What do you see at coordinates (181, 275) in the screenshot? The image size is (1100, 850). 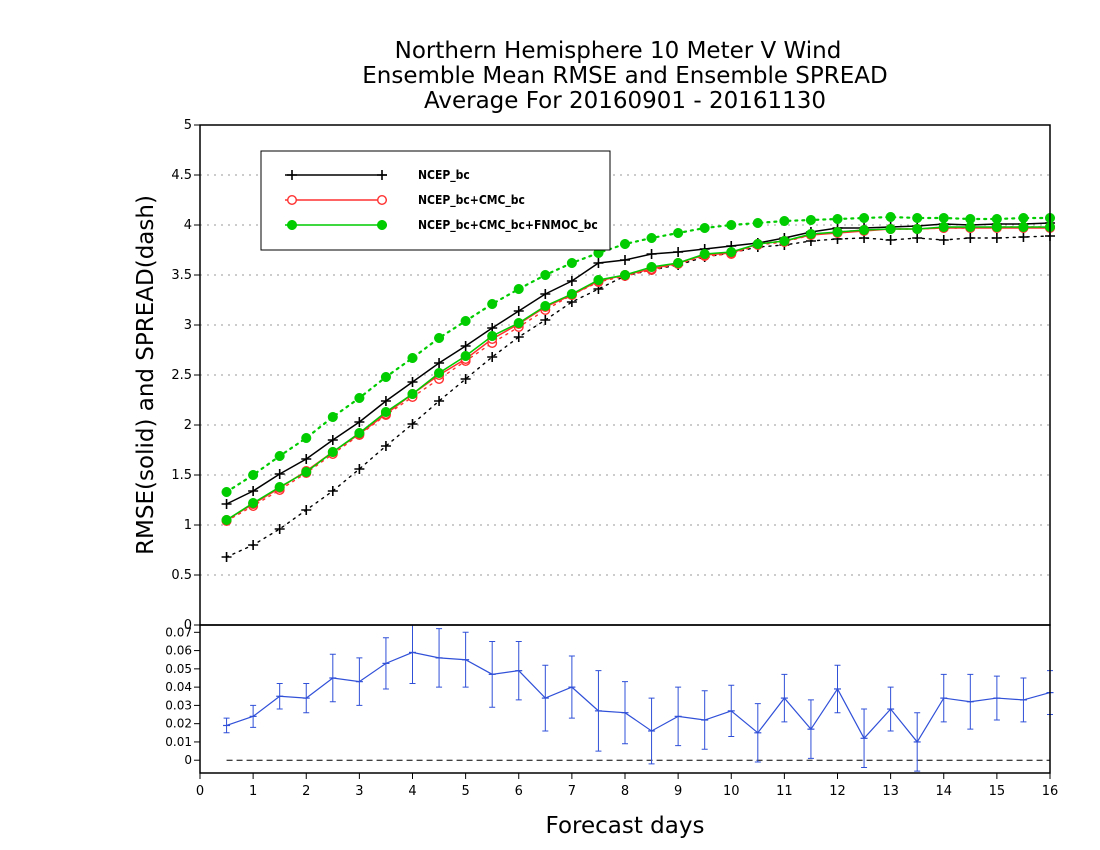 I see `y-tick-label-7: 3.5` at bounding box center [181, 275].